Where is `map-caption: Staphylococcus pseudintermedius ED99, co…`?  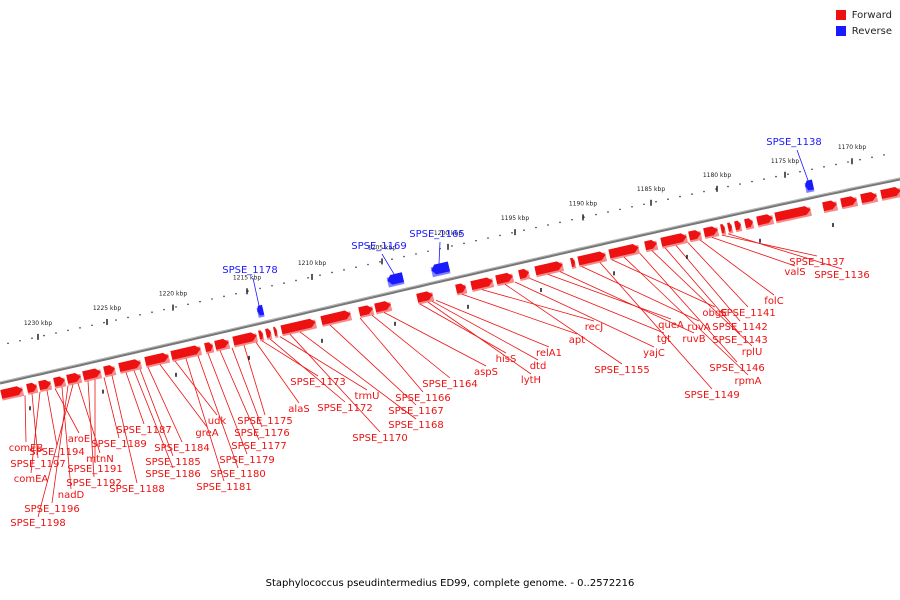
map-caption: Staphylococcus pseudintermedius ED99, co… is located at coordinates (450, 583).